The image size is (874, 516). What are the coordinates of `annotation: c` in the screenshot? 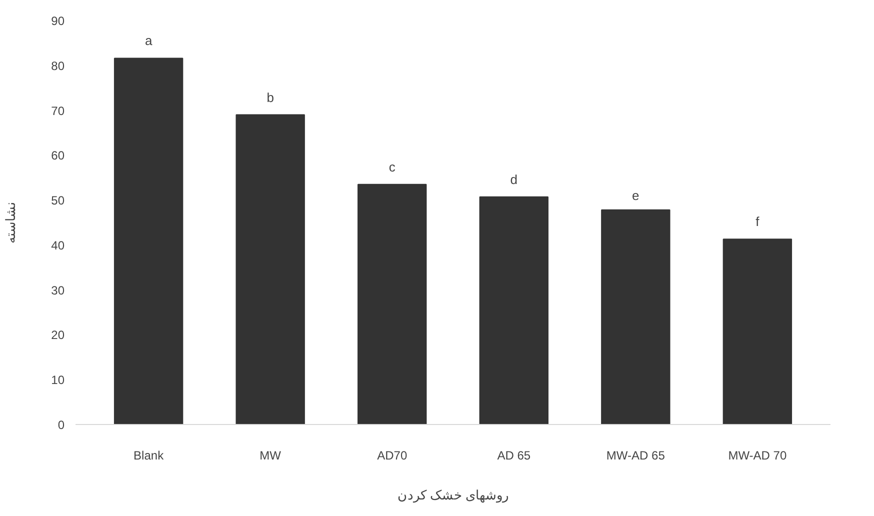 It's located at (392, 166).